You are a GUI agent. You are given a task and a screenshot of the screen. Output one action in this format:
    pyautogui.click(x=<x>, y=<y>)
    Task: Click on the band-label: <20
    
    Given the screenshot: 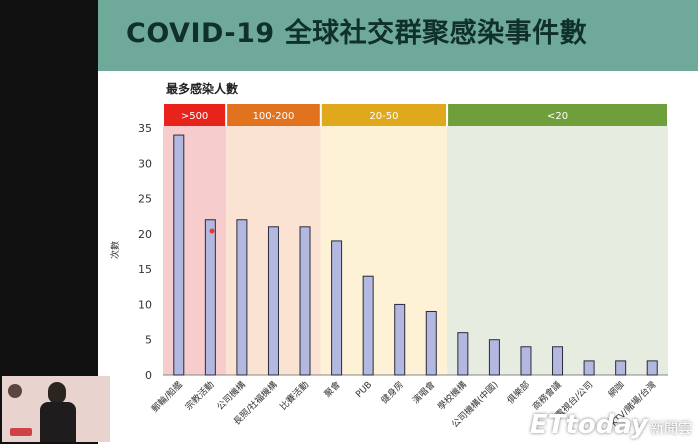 What is the action you would take?
    pyautogui.click(x=557, y=116)
    